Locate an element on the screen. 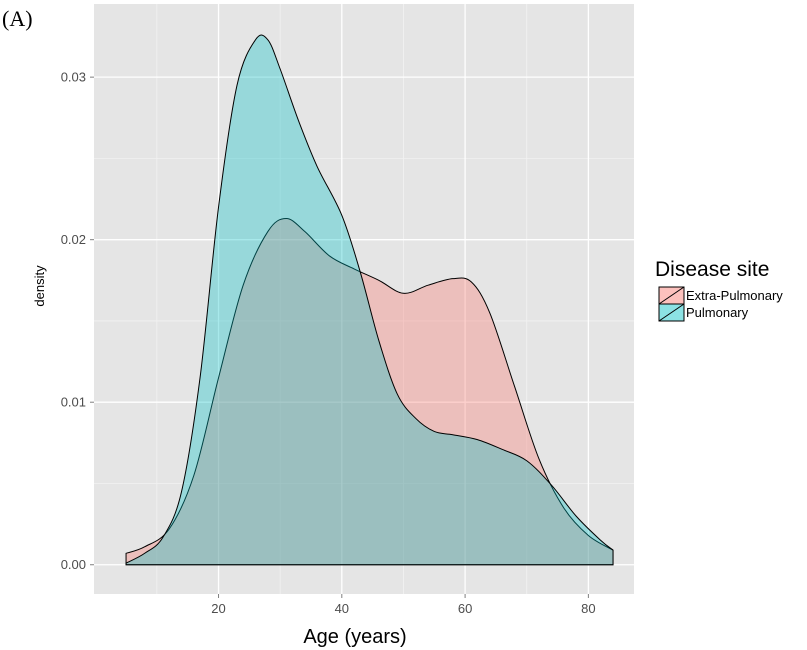 The width and height of the screenshot is (807, 650). y-tick-label: 0.01 is located at coordinates (73, 402).